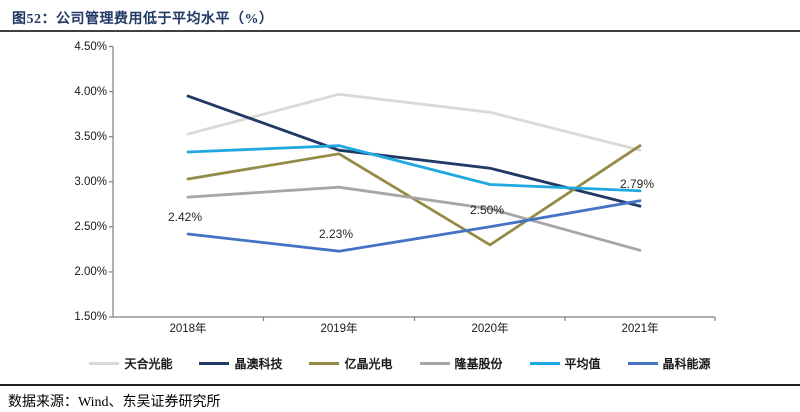 The height and width of the screenshot is (412, 800). What do you see at coordinates (90, 46) in the screenshot?
I see `y-tick-label: 4.50%` at bounding box center [90, 46].